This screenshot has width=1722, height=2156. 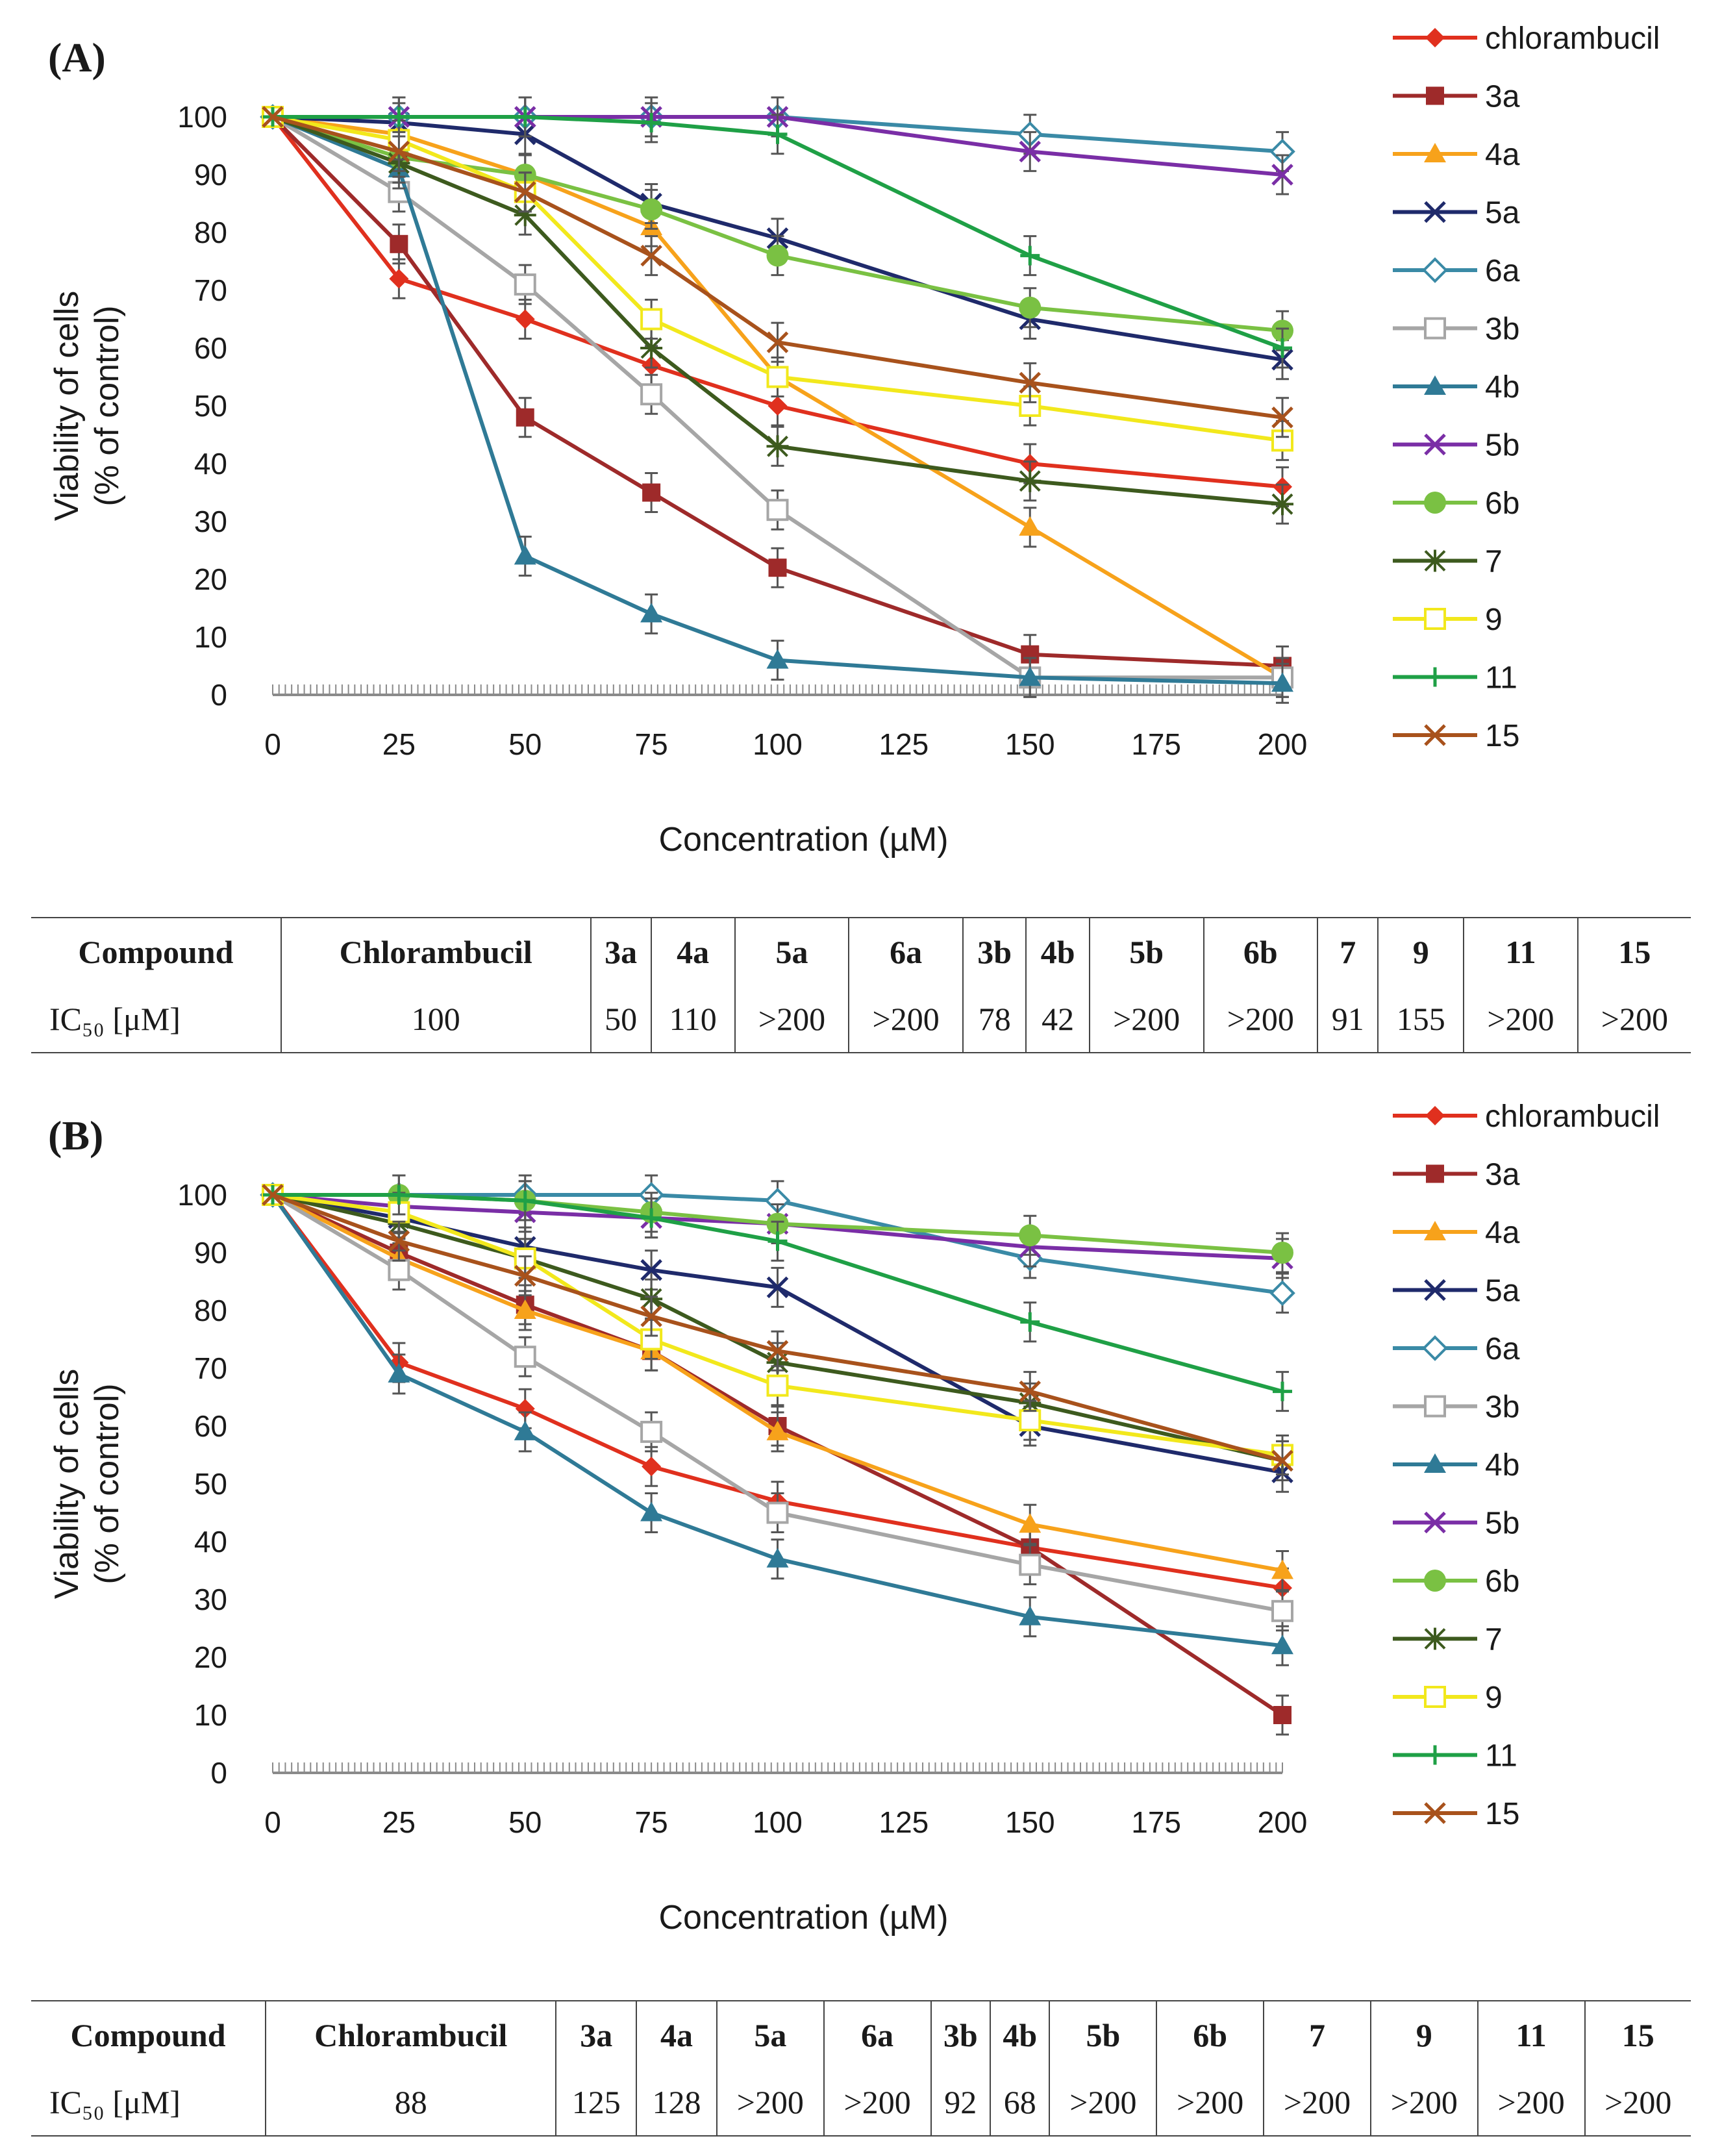 I want to click on legend-label: 3b, so click(x=1502, y=1407).